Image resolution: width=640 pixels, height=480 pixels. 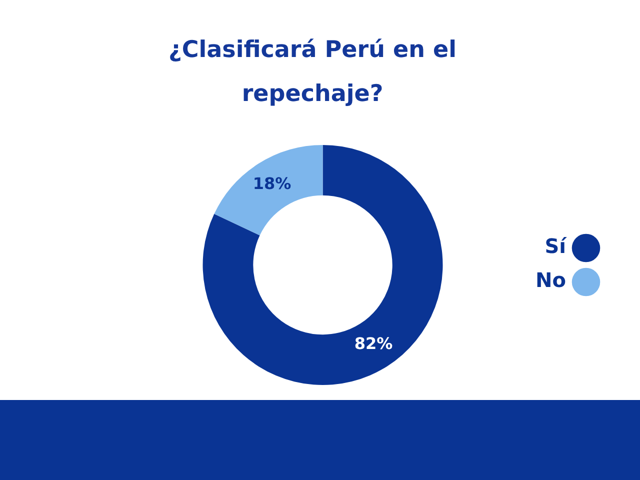 What do you see at coordinates (373, 344) in the screenshot?
I see `data-label: 82%` at bounding box center [373, 344].